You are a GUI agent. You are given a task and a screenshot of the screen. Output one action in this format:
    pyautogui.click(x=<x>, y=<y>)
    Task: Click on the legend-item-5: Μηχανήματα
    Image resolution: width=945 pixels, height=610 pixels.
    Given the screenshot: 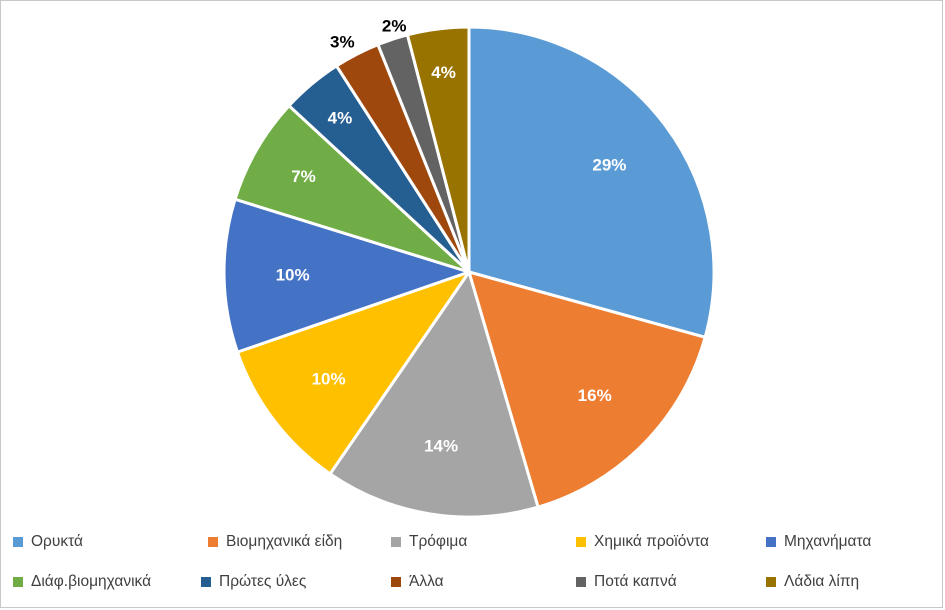 What is the action you would take?
    pyautogui.click(x=818, y=542)
    